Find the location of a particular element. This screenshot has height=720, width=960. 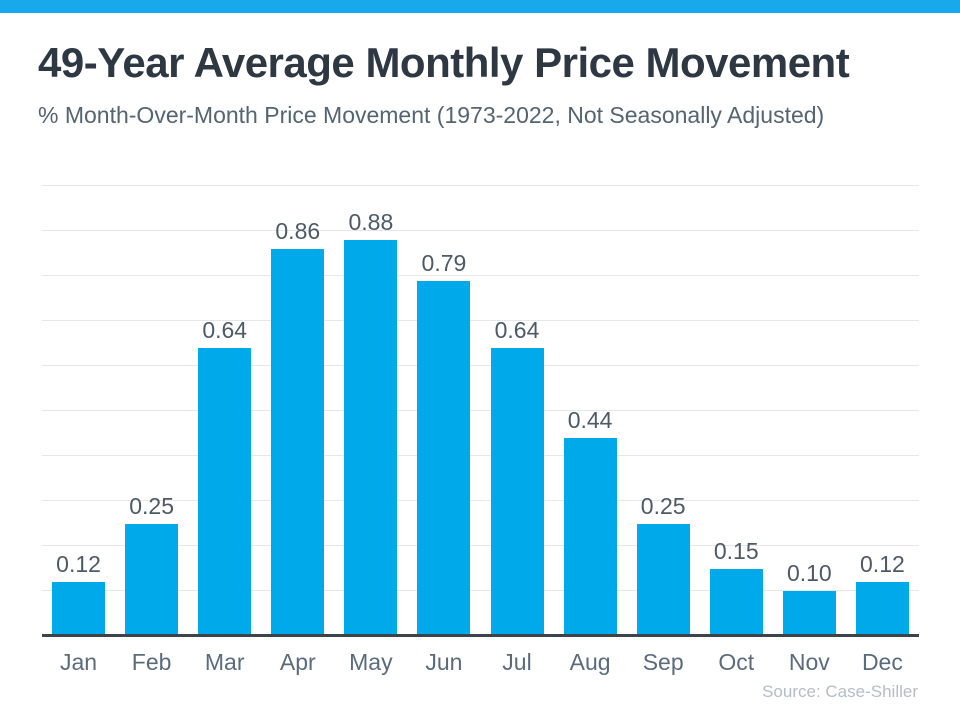

bar-value-label: 0.88 is located at coordinates (371, 222).